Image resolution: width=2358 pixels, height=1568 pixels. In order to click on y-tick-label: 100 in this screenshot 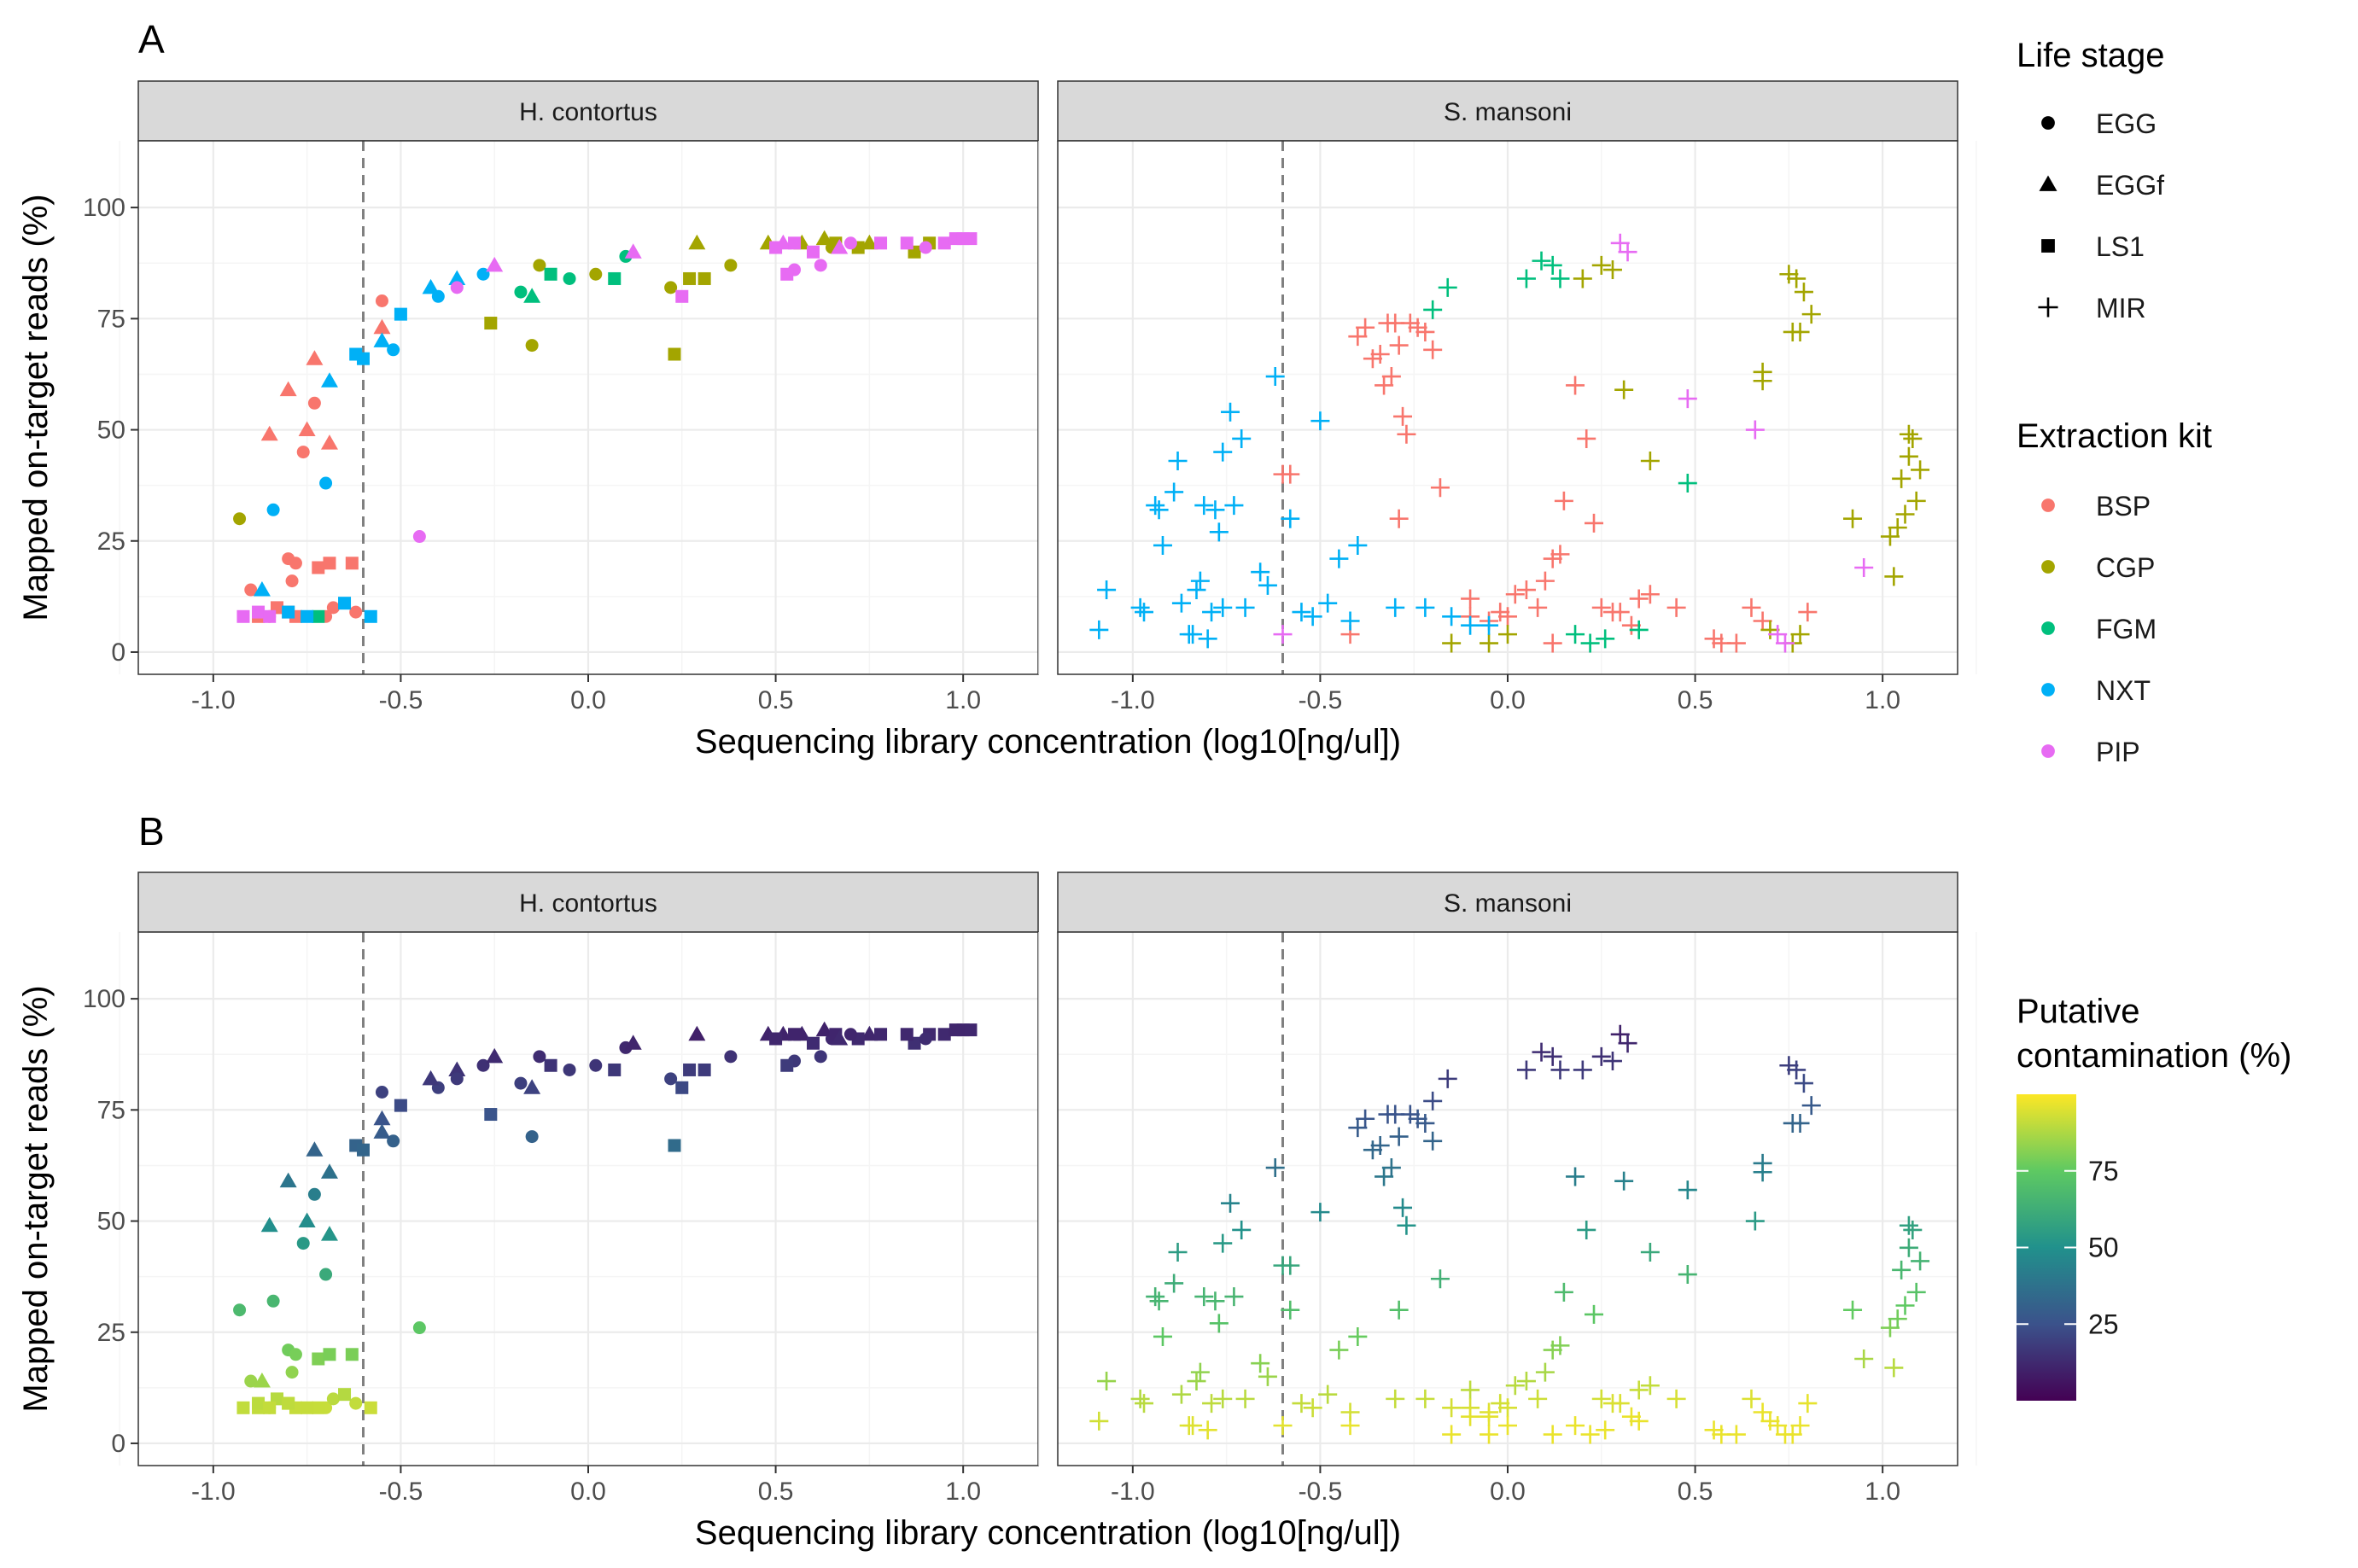, I will do `click(104, 999)`.